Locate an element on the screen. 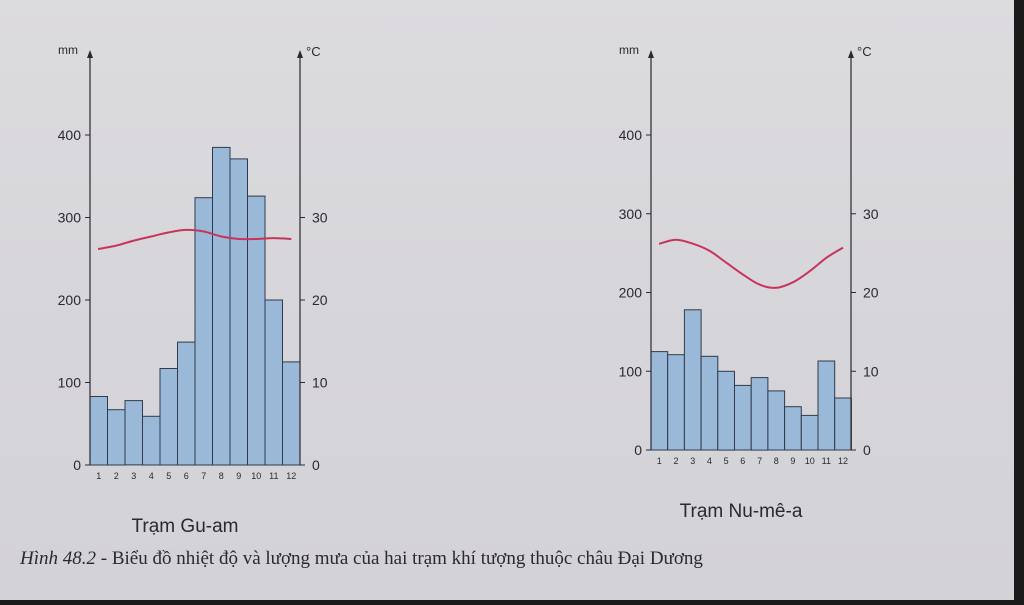  station-title: Trạm Gu-am is located at coordinates (185, 526).